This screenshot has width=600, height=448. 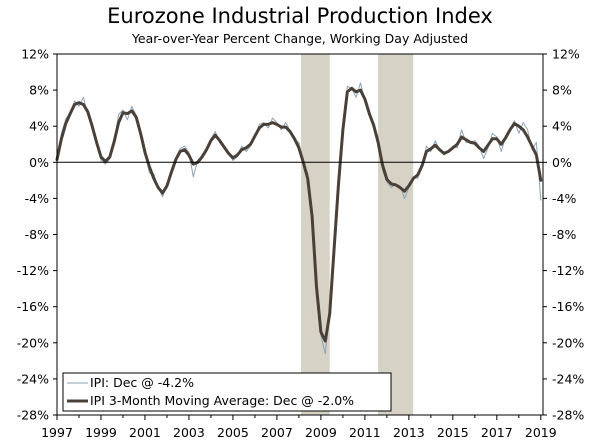 What do you see at coordinates (35, 54) in the screenshot?
I see `y-tick-label-left: 12%` at bounding box center [35, 54].